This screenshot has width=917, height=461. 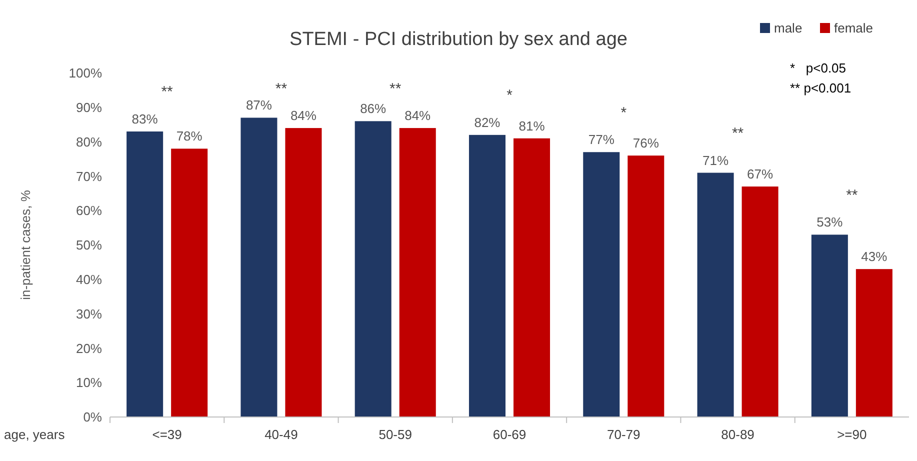 What do you see at coordinates (89, 210) in the screenshot?
I see `y-tick-label: 60%` at bounding box center [89, 210].